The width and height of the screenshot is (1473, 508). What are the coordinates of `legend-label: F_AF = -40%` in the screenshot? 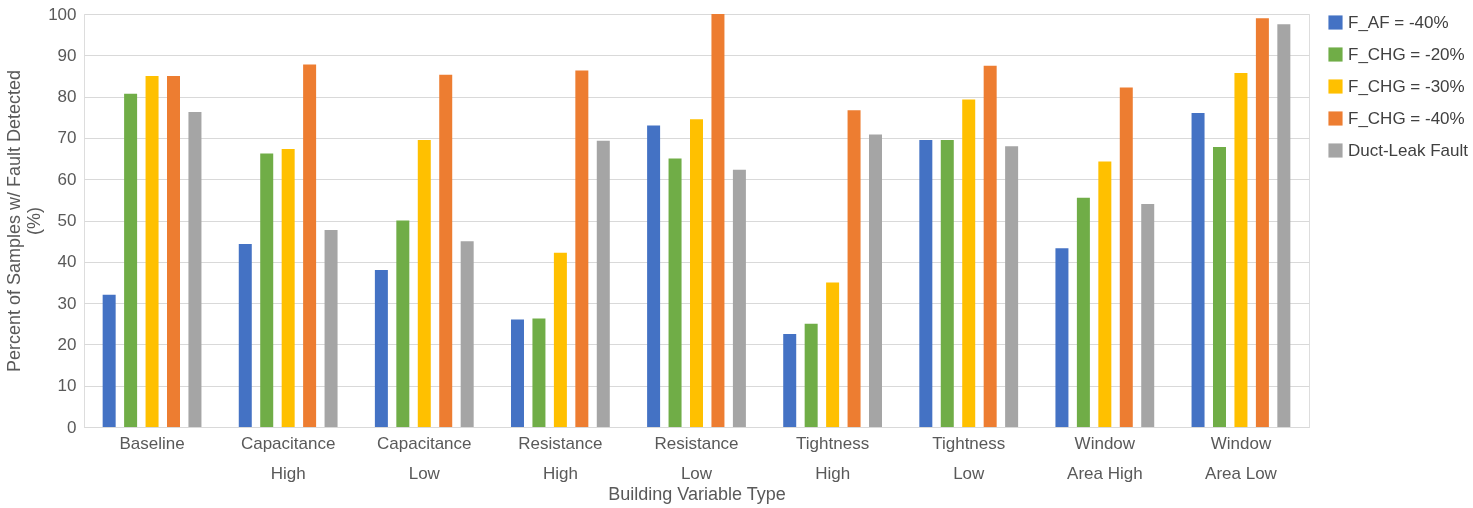 It's located at (1398, 22).